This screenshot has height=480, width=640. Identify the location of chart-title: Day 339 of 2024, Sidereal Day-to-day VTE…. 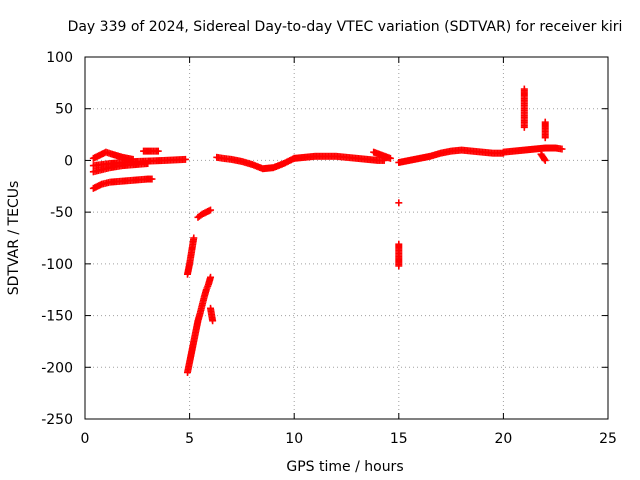
(345, 27).